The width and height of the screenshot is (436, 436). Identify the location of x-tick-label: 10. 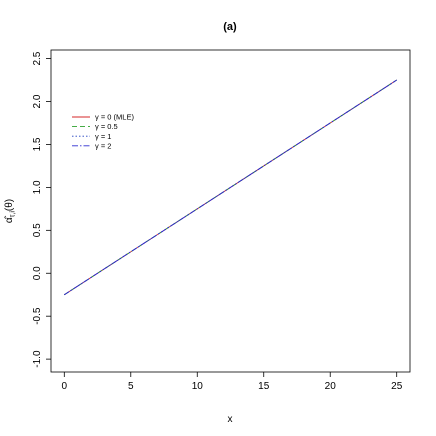
(198, 386).